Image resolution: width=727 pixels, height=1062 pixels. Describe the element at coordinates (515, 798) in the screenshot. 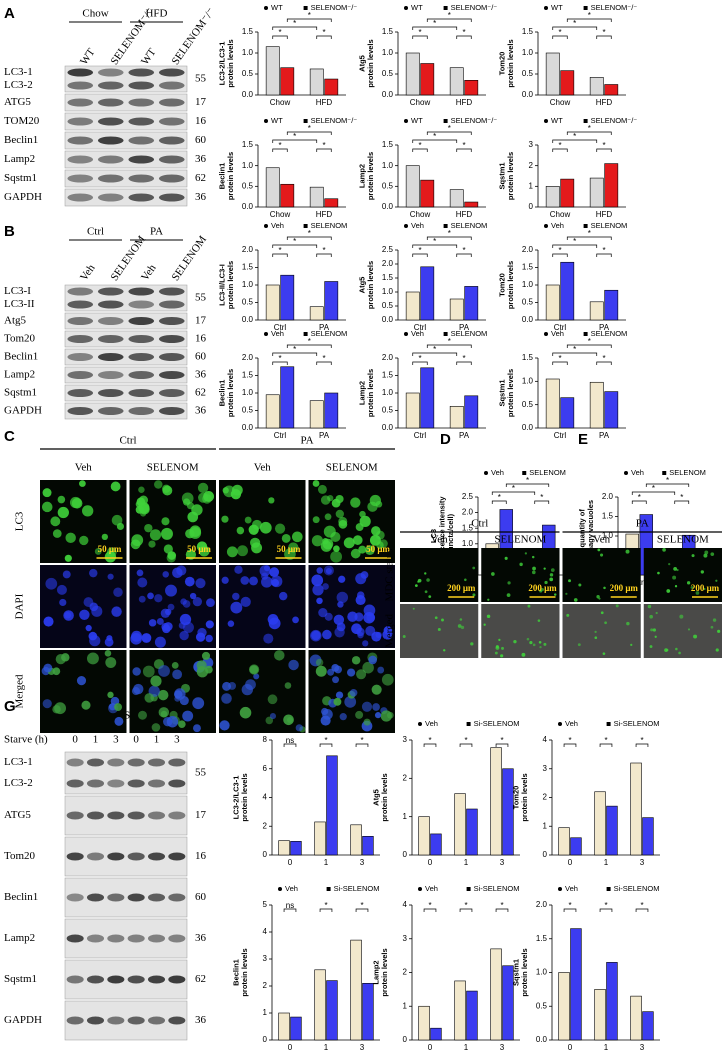

I see `y-axis-label: Tom20` at that location.